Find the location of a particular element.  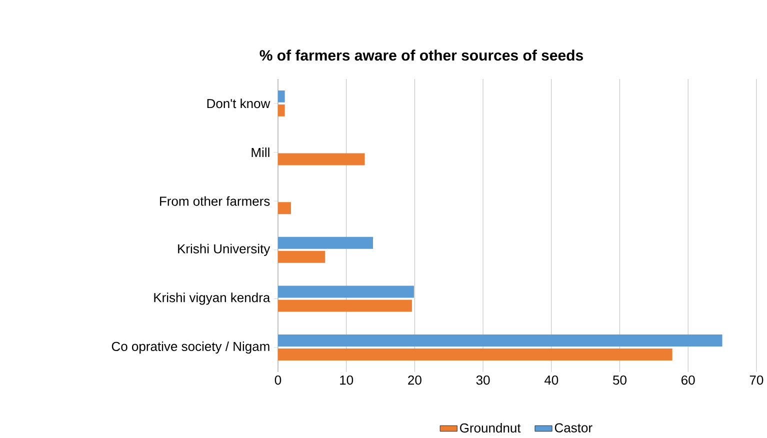

x-tick-label: 70 is located at coordinates (757, 380).